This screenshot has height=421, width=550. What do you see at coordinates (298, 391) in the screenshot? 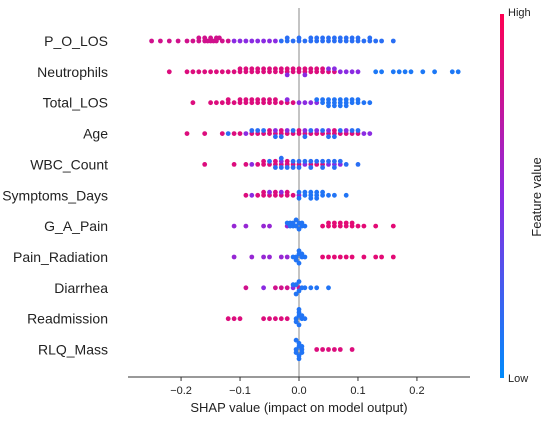
I see `x-tick-label: 0.0` at bounding box center [298, 391].